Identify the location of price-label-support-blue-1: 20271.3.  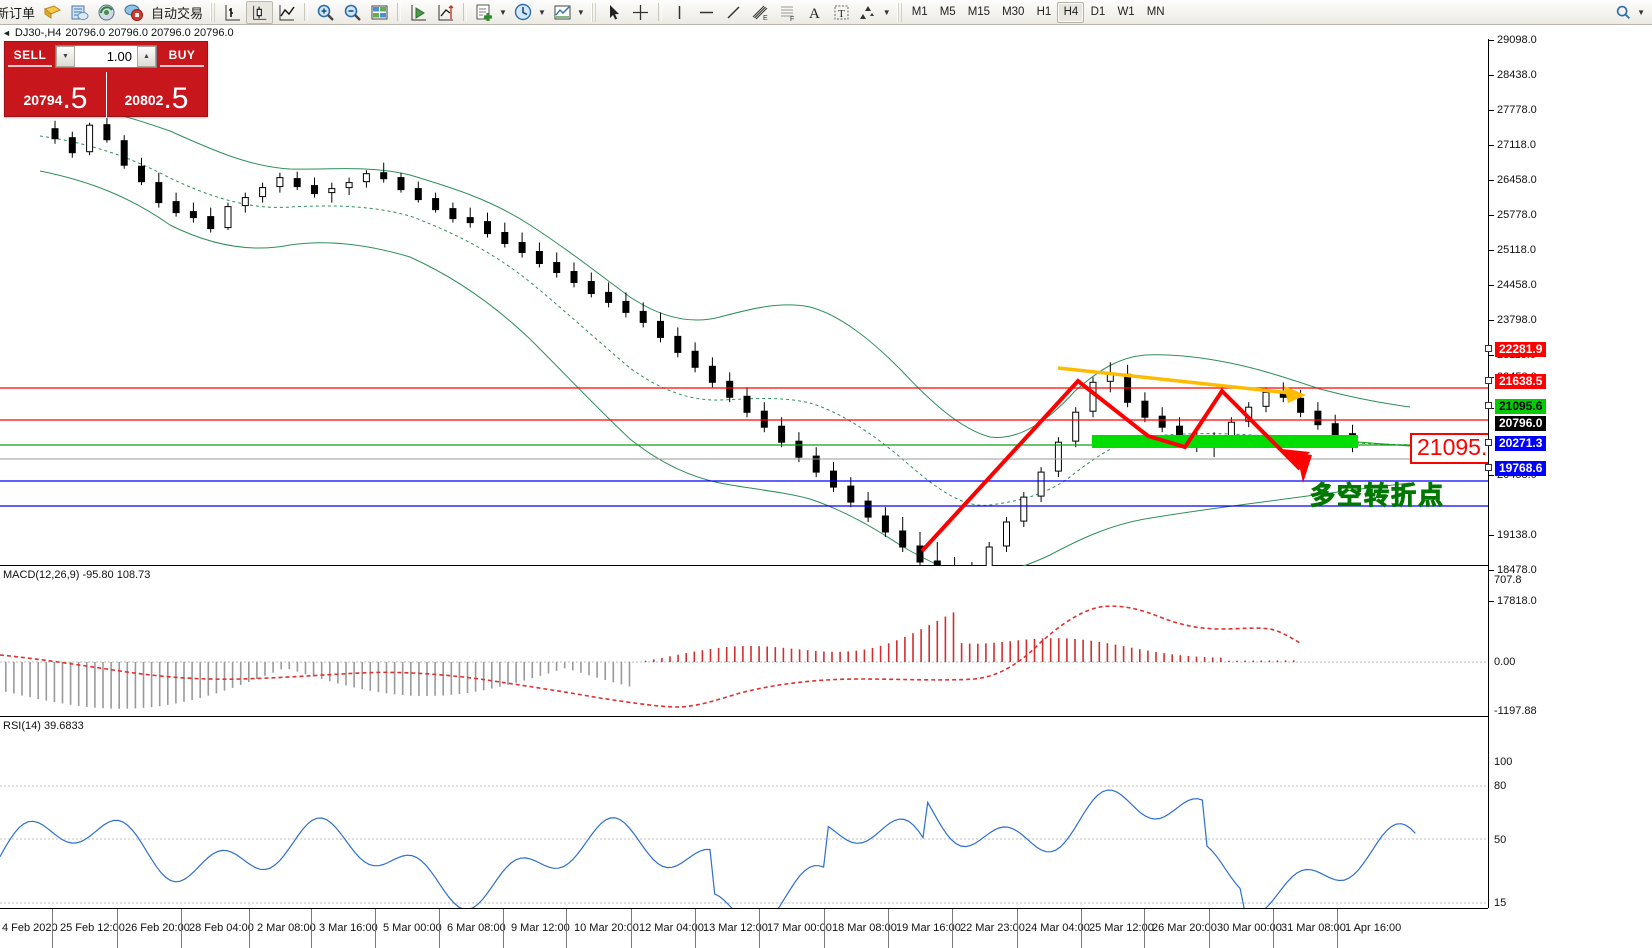
(1521, 443).